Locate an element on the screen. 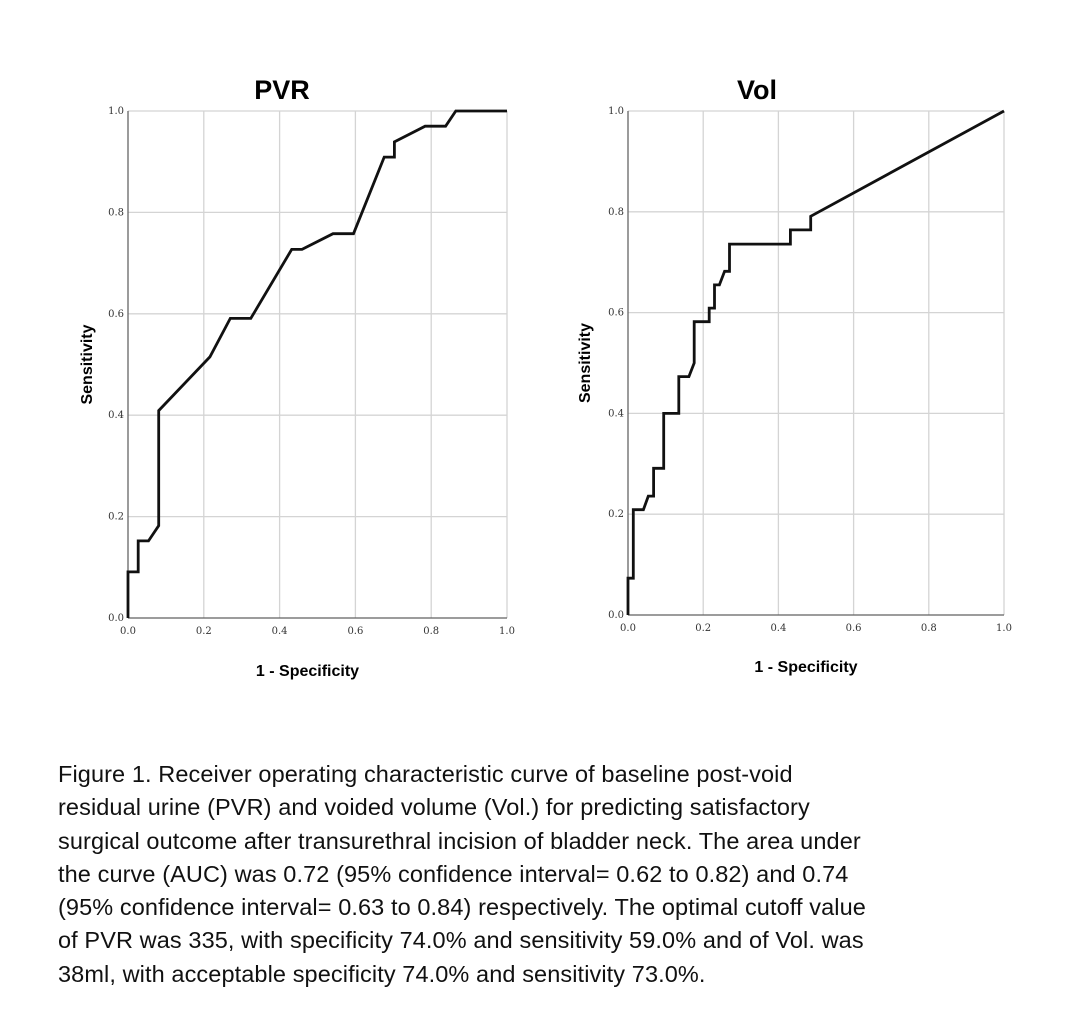 This screenshot has width=1080, height=1027. chart-title: Vol is located at coordinates (757, 90).